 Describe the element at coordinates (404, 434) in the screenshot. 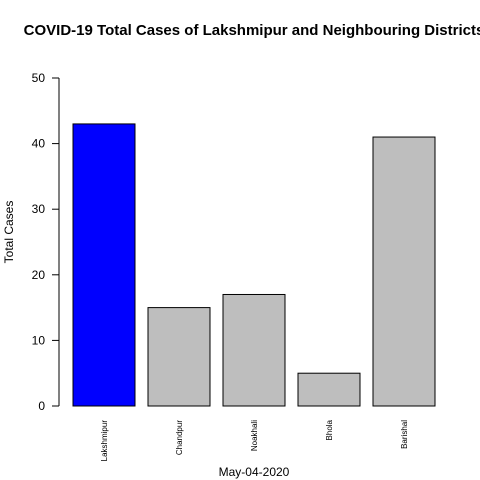

I see `category-label: Barishal` at that location.